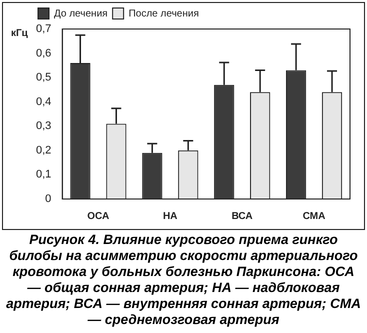 The width and height of the screenshot is (367, 333). What do you see at coordinates (20, 33) in the screenshot?
I see `y-axis-title: кГц` at bounding box center [20, 33].